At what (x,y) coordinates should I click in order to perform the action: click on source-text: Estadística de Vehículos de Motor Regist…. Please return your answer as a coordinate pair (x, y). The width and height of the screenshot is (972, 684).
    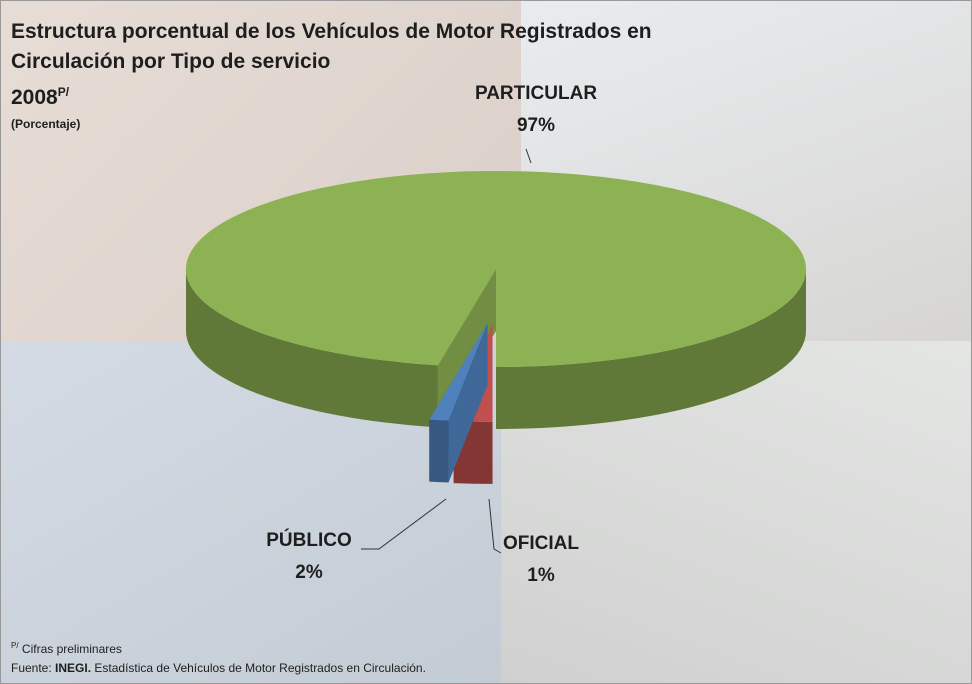
    Looking at the image, I should click on (260, 668).